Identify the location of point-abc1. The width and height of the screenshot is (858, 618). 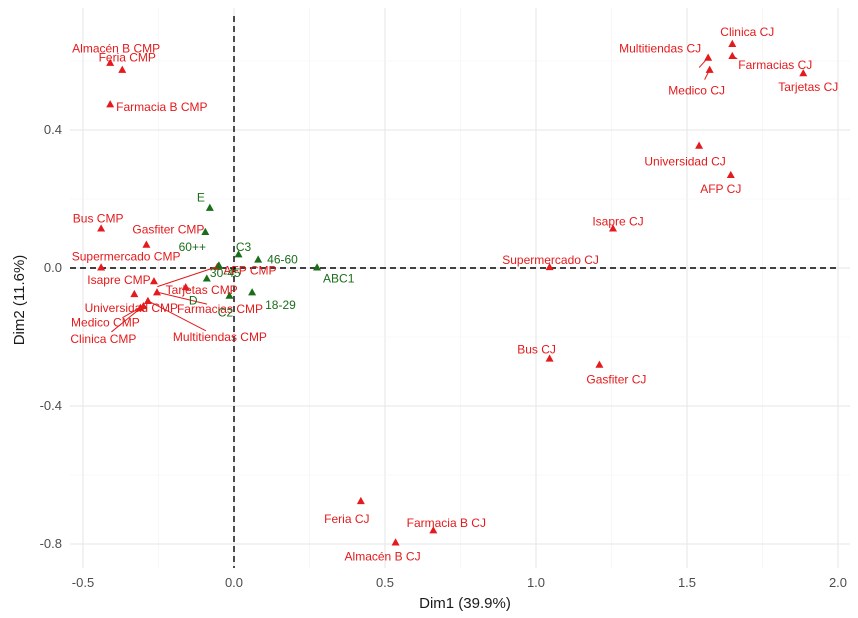
(317, 267).